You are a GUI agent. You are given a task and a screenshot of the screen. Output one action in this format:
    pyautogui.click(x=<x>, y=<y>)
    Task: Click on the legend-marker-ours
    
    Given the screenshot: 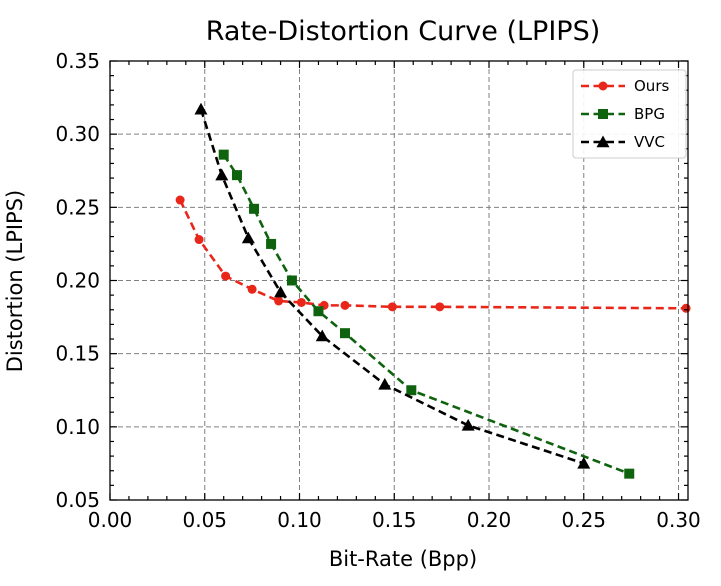 What is the action you would take?
    pyautogui.click(x=603, y=86)
    